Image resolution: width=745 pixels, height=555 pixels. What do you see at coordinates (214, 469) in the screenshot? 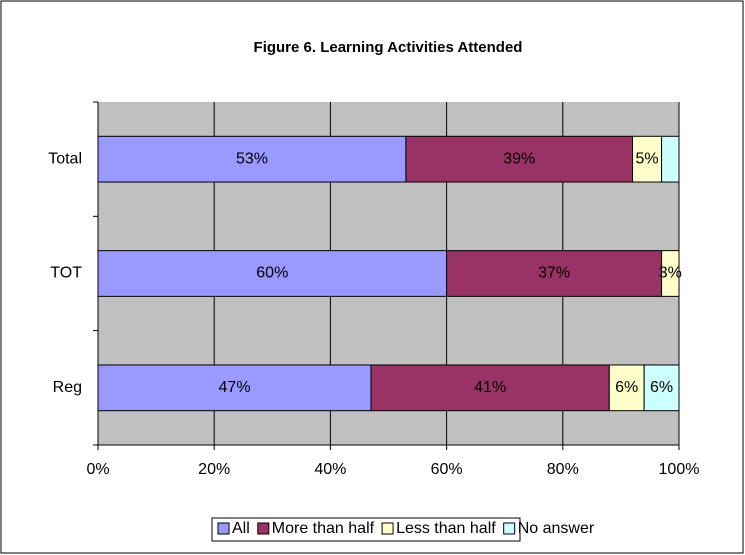
I see `x-tick-label: 20%` at bounding box center [214, 469].